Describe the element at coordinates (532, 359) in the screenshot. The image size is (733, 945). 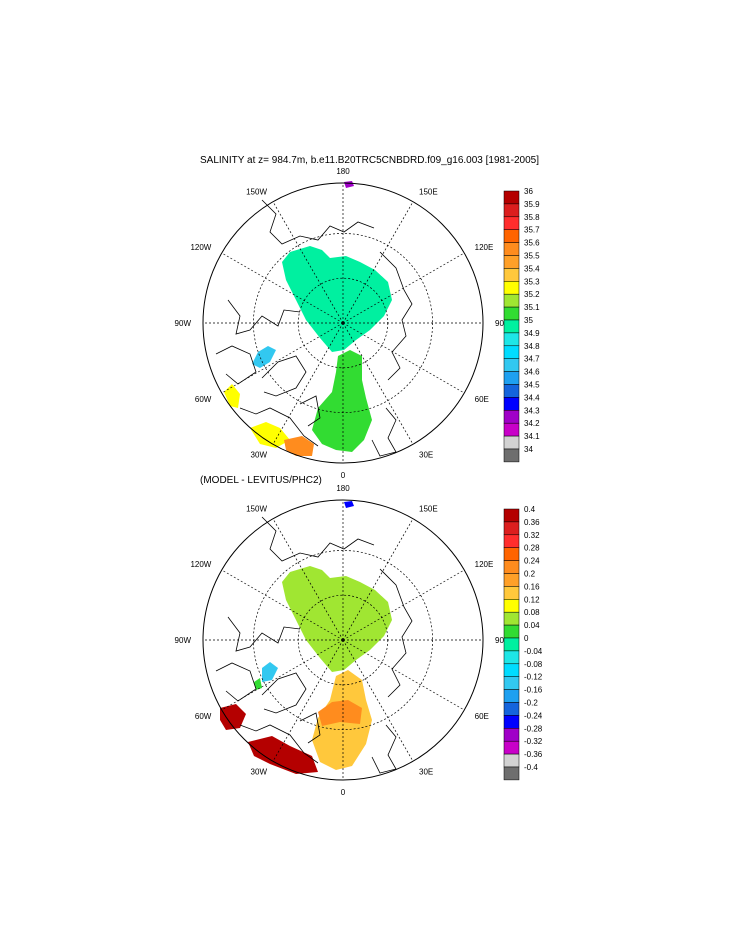
I see `colorbar-label: 34.7` at that location.